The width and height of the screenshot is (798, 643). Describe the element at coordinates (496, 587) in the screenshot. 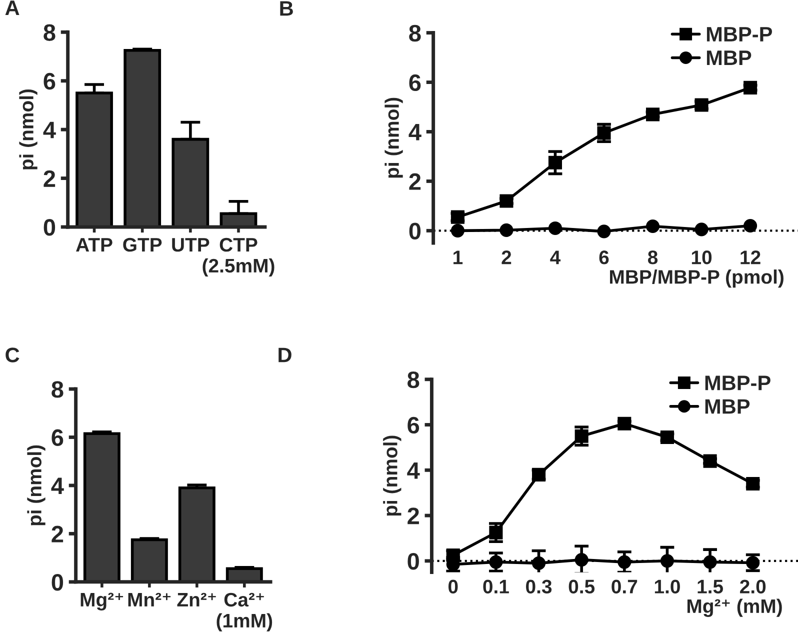

I see `x-tick-label: 0.1` at that location.